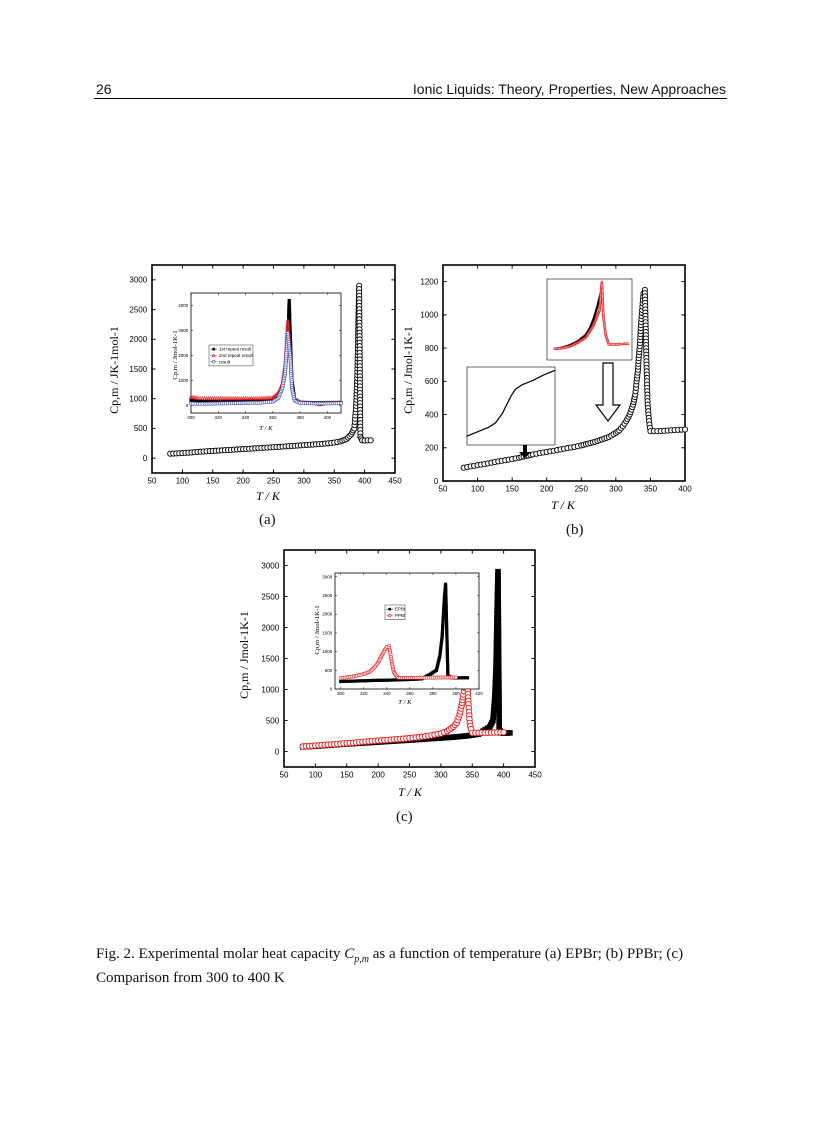 Image resolution: width=816 pixels, height=1123 pixels. What do you see at coordinates (231, 355) in the screenshot?
I see `legend-box` at bounding box center [231, 355].